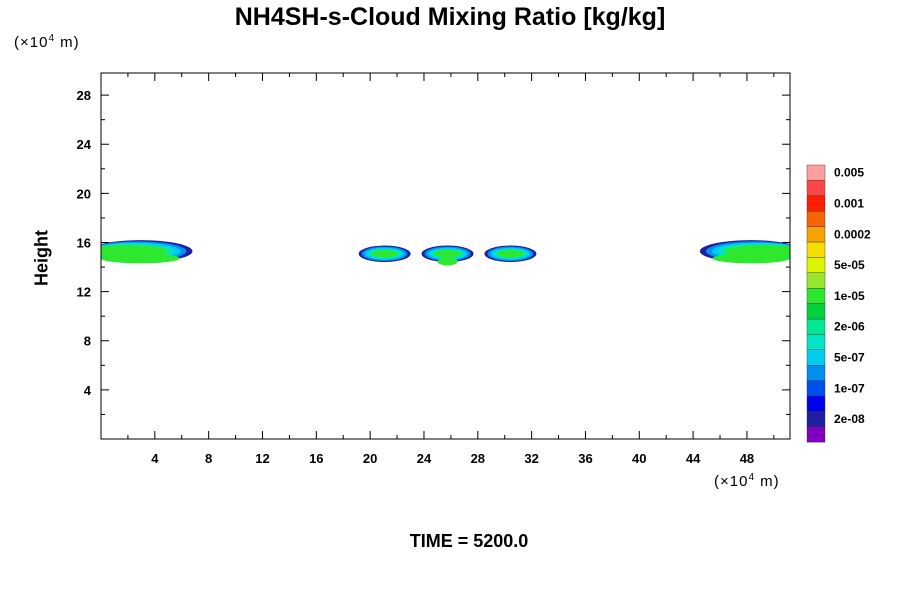 The width and height of the screenshot is (900, 600). What do you see at coordinates (208, 458) in the screenshot?
I see `x-tick-label: 8` at bounding box center [208, 458].